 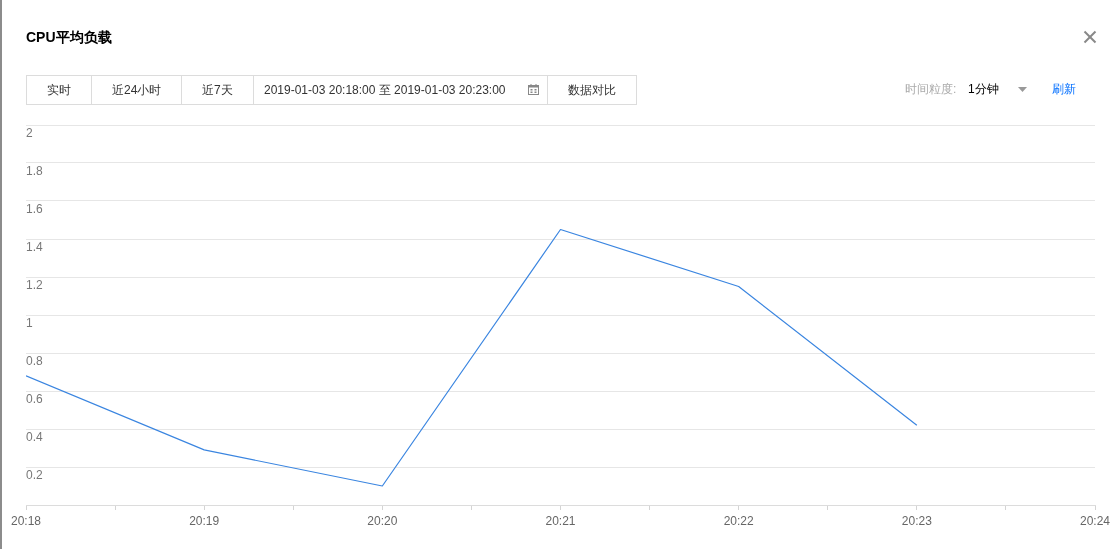 I want to click on text: 1分钟, so click(x=983, y=89).